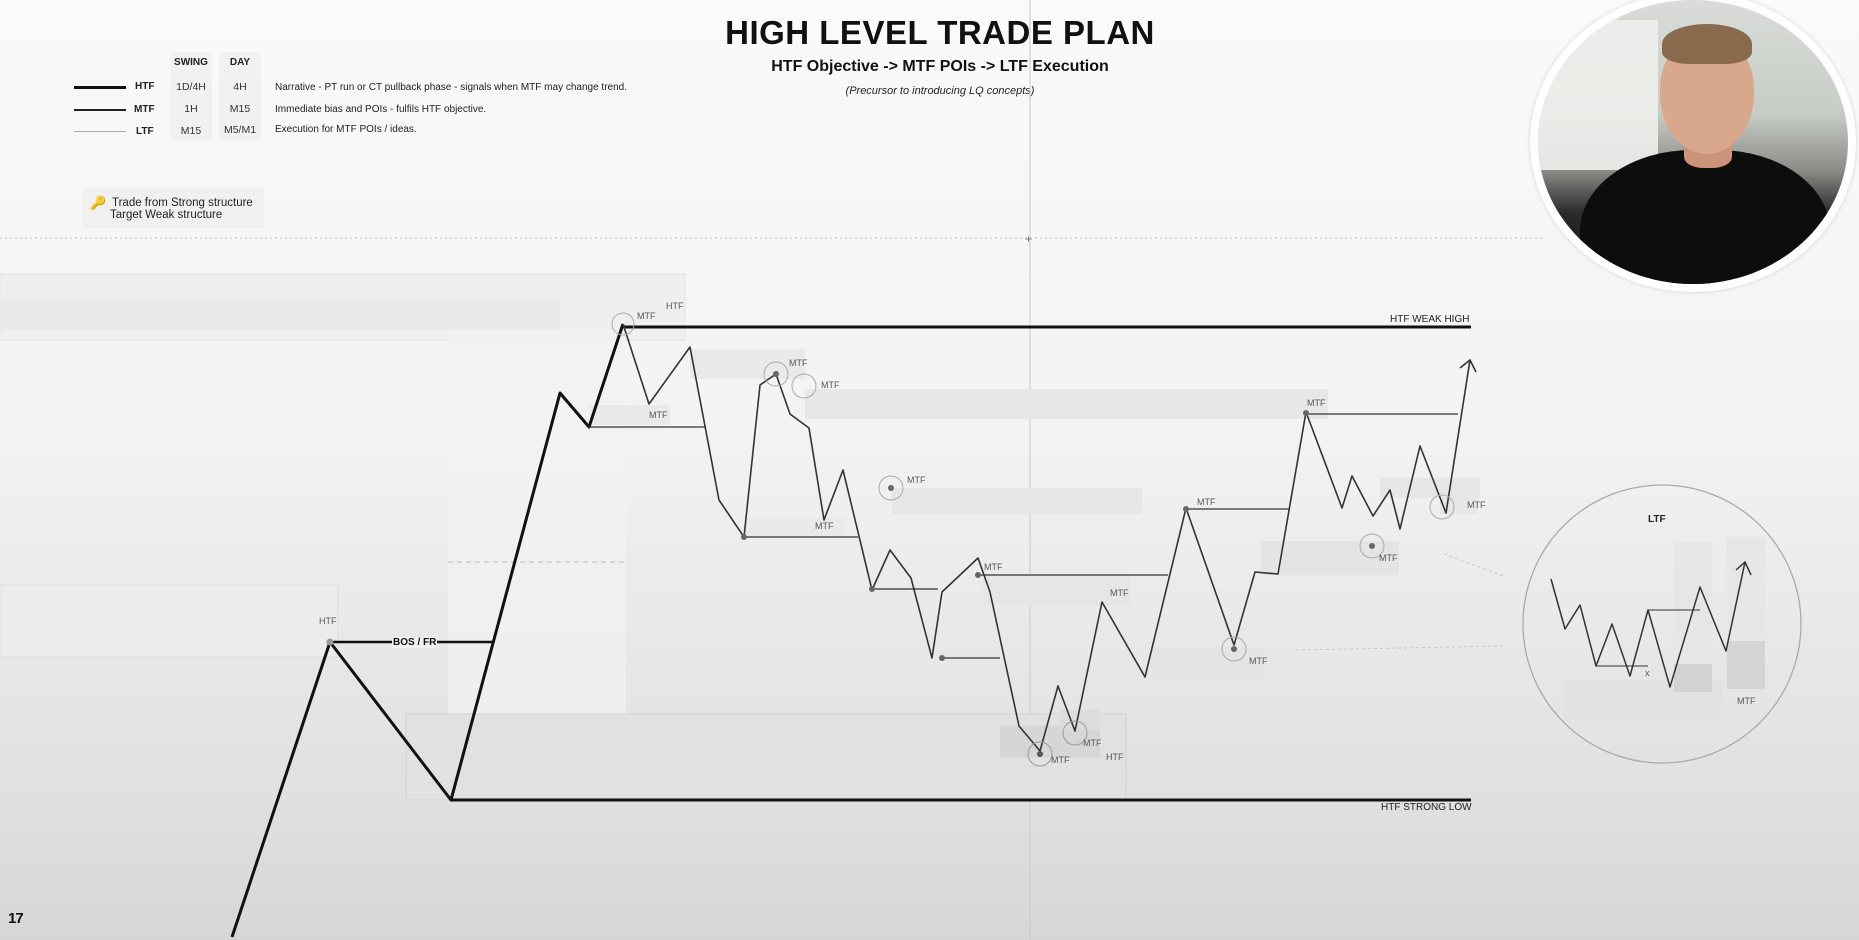  I want to click on legend-line-ltf, so click(100, 131).